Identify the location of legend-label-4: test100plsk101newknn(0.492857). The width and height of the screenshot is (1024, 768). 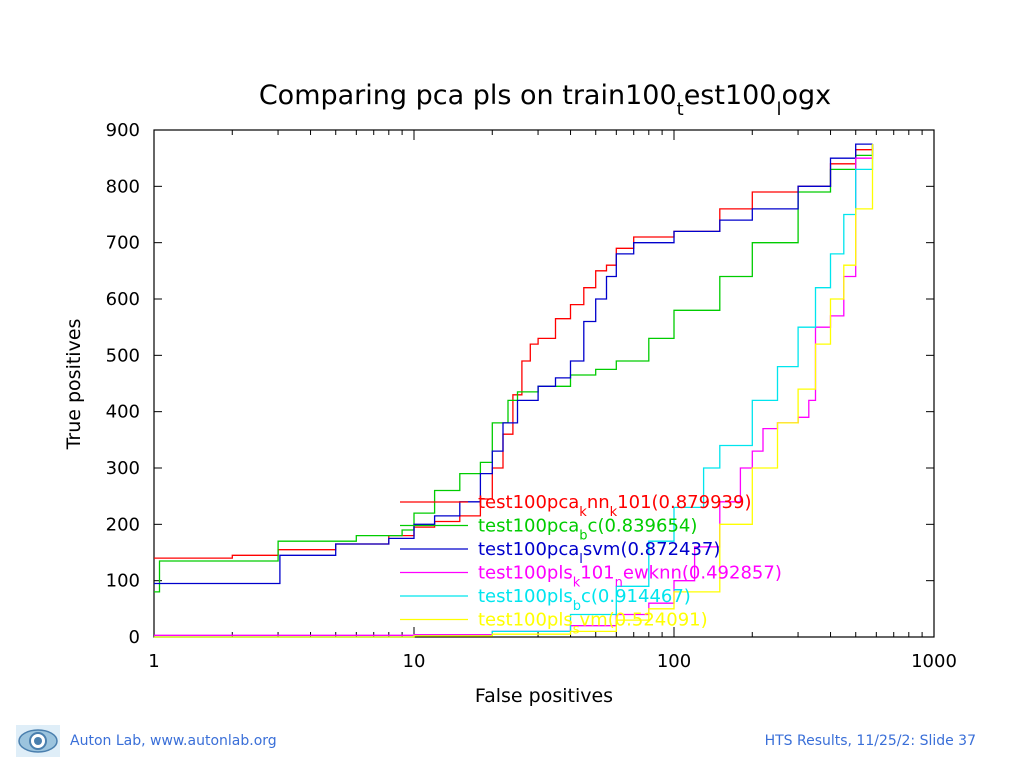
(630, 577).